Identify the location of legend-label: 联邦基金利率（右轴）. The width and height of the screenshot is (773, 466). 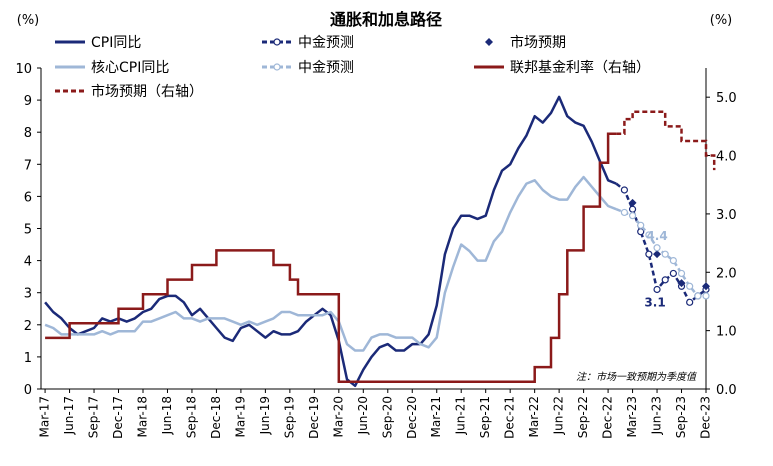
(580, 67).